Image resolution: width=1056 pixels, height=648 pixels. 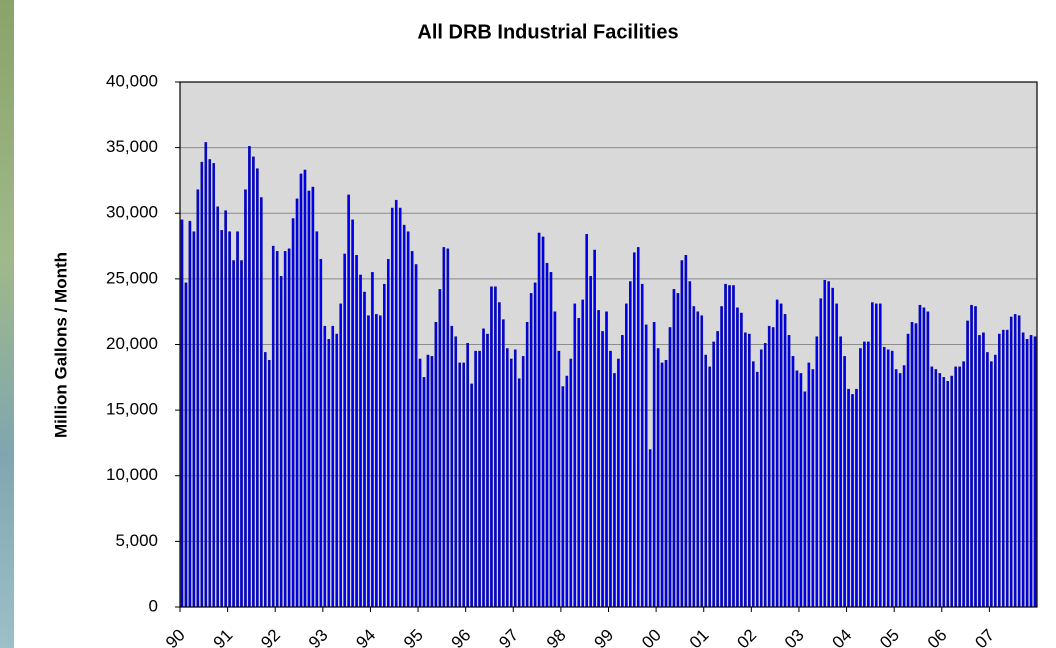 I want to click on y-tick-label: 40,000, so click(x=132, y=80).